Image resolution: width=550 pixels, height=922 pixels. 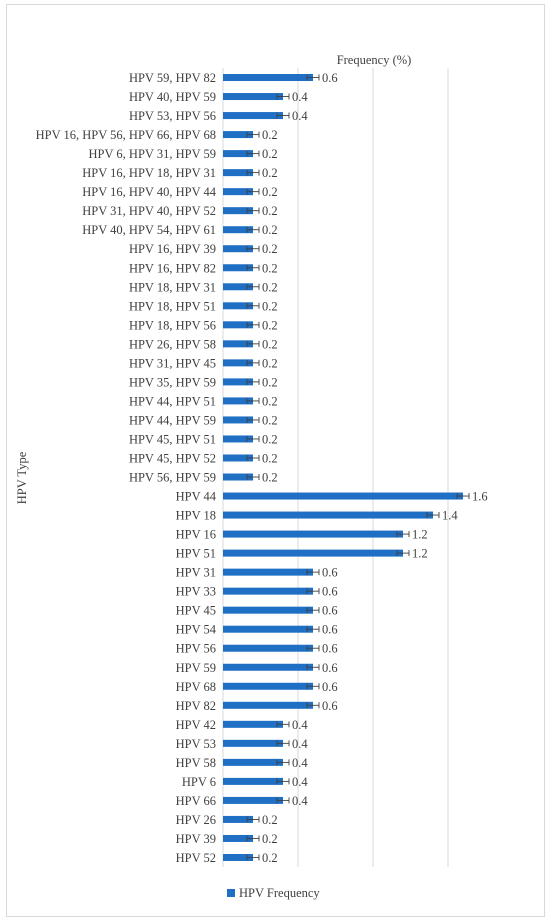 I want to click on category-label: HPV 53, so click(x=196, y=744).